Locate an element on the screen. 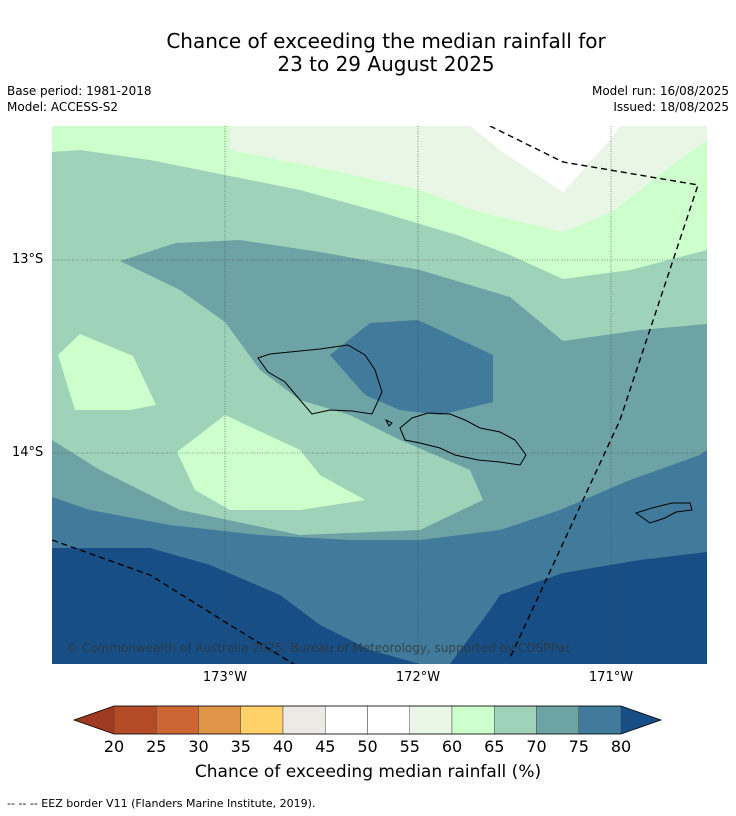 This screenshot has width=736, height=816. lat-label-13s: 13°S is located at coordinates (28, 259).